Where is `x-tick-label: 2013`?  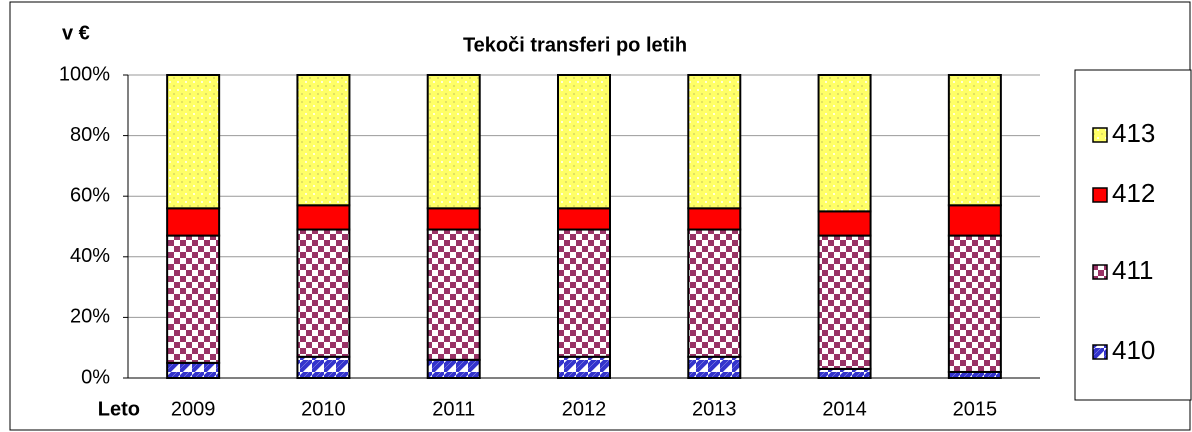 x-tick-label: 2013 is located at coordinates (714, 409).